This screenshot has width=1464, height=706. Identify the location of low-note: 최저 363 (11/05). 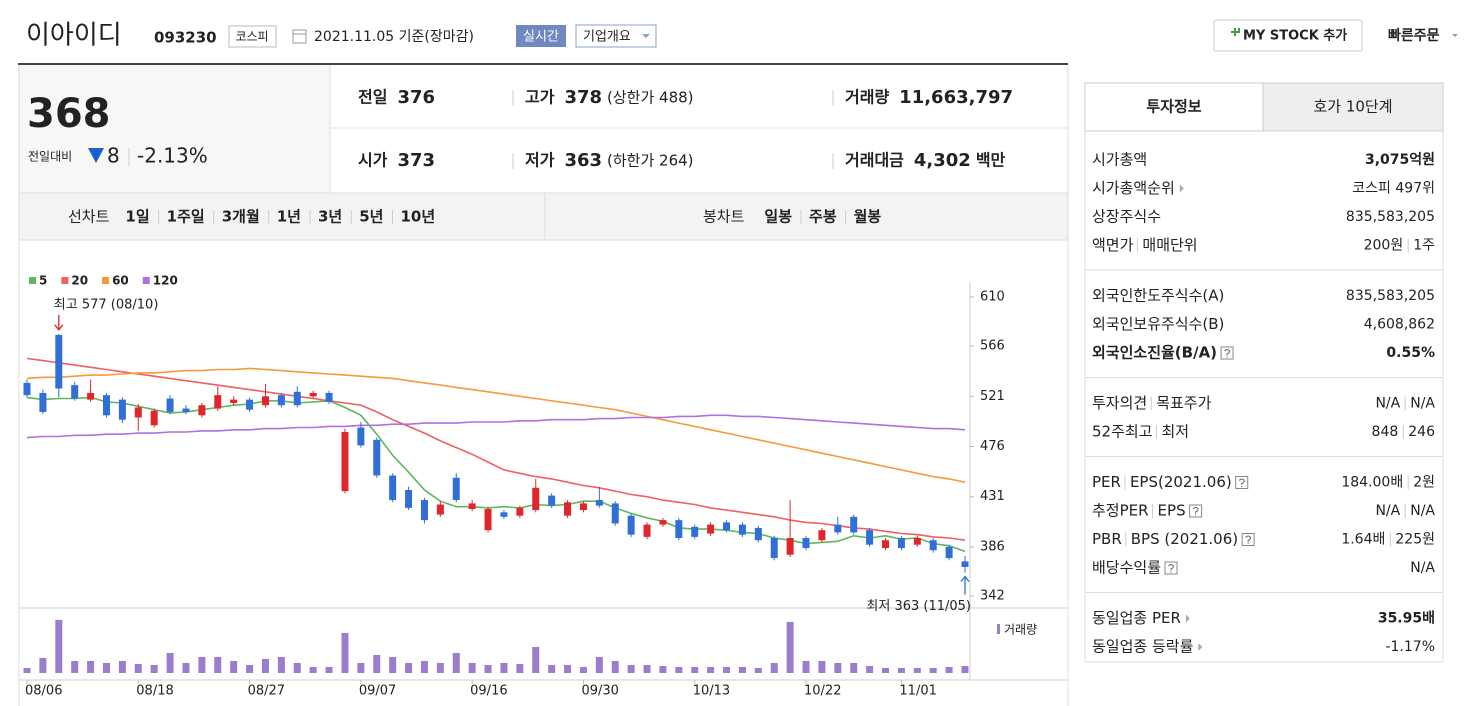
(918, 606).